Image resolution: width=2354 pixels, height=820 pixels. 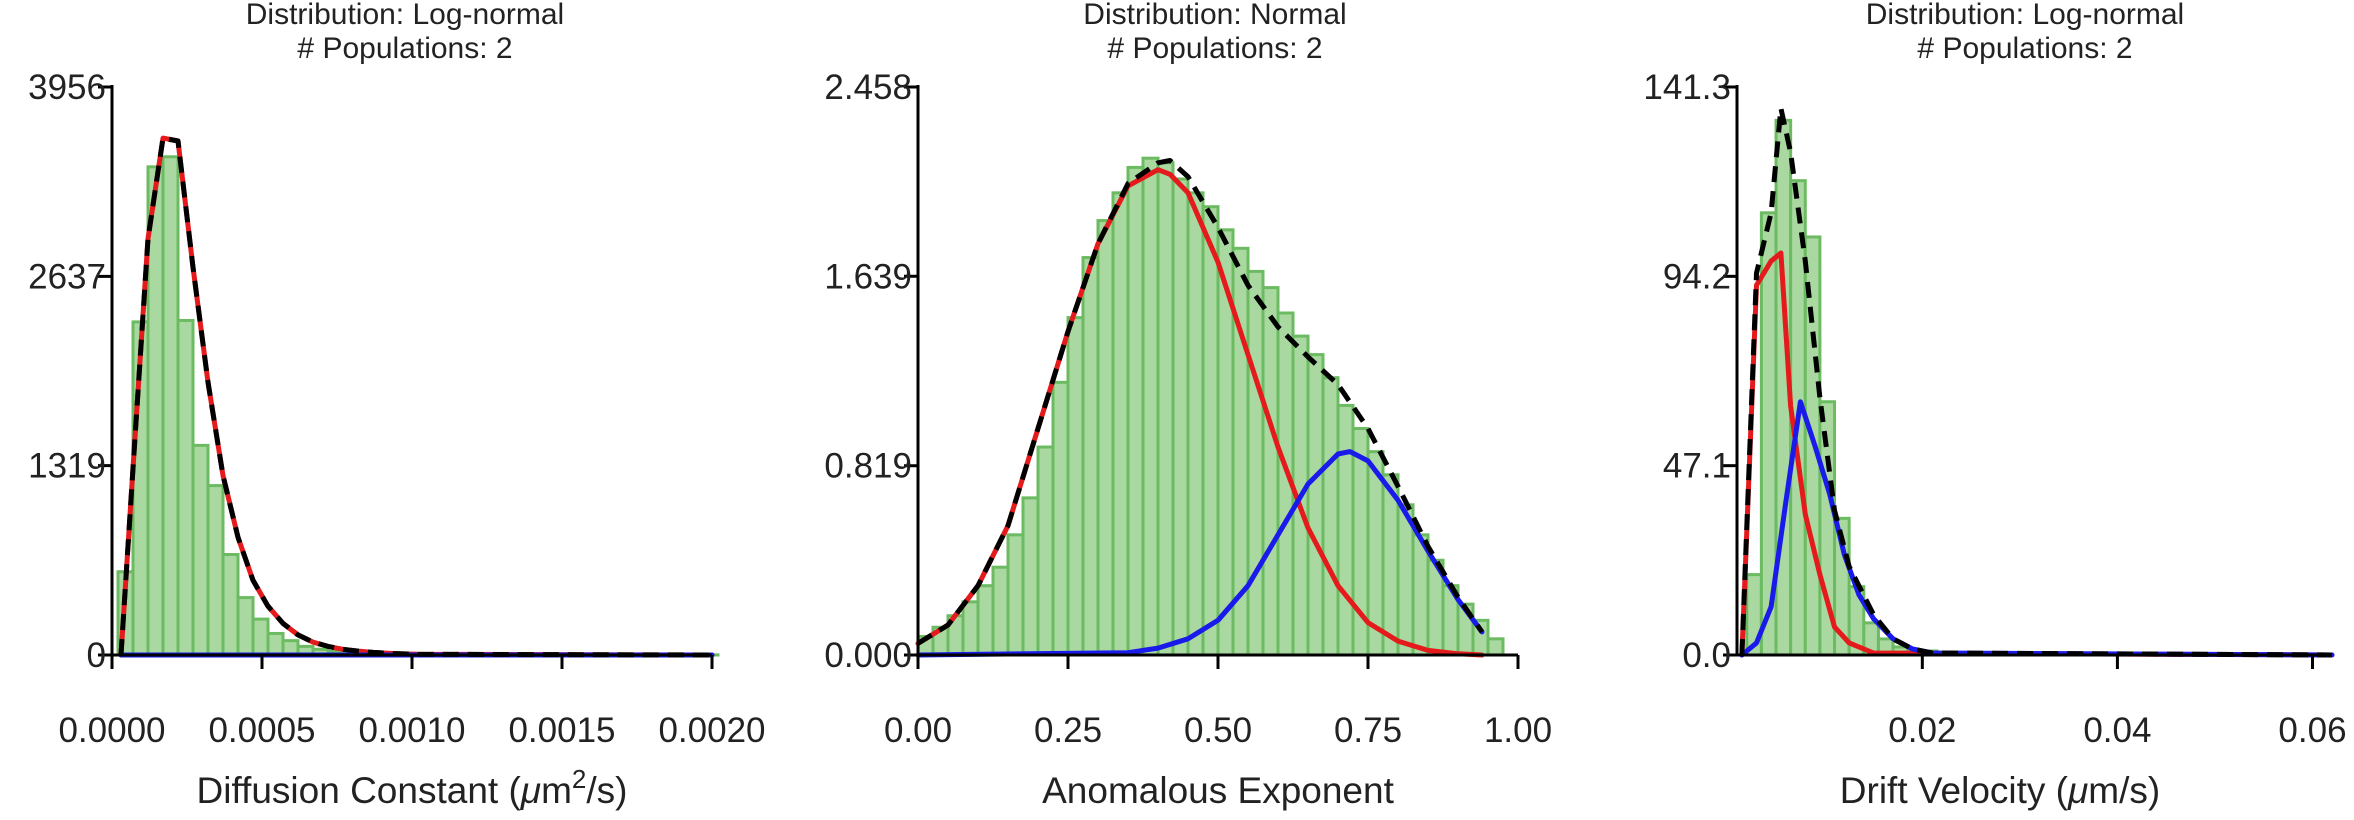 What do you see at coordinates (1687, 87) in the screenshot?
I see `y-tick-label: 141.3` at bounding box center [1687, 87].